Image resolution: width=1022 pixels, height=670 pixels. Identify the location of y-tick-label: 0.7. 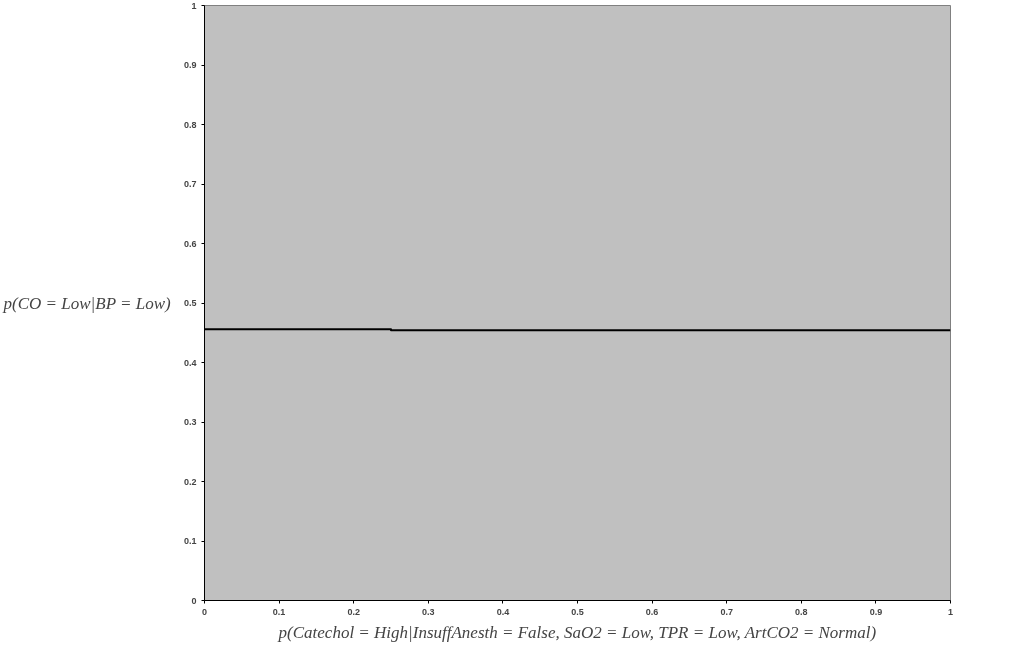
(190, 184).